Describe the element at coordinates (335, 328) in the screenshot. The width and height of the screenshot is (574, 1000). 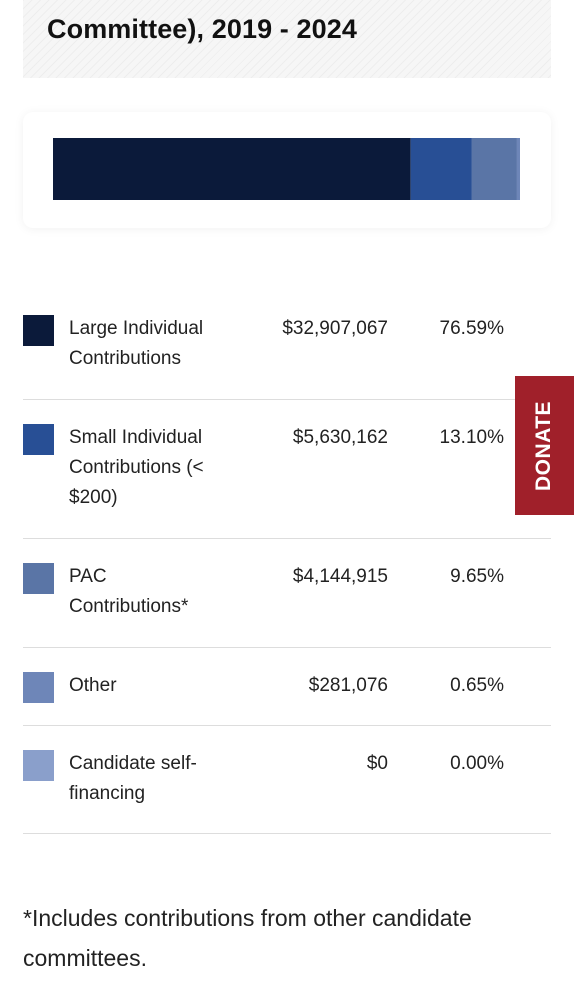
I see `row-amount: $32,907,067` at that location.